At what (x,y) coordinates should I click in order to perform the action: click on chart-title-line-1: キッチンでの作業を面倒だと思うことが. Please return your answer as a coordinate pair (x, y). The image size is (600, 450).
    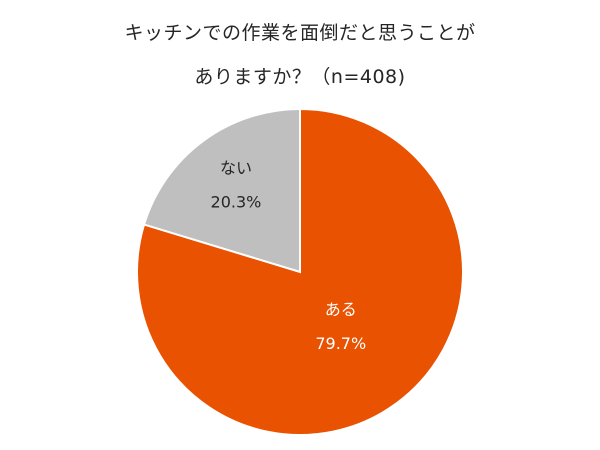
    Looking at the image, I should click on (300, 33).